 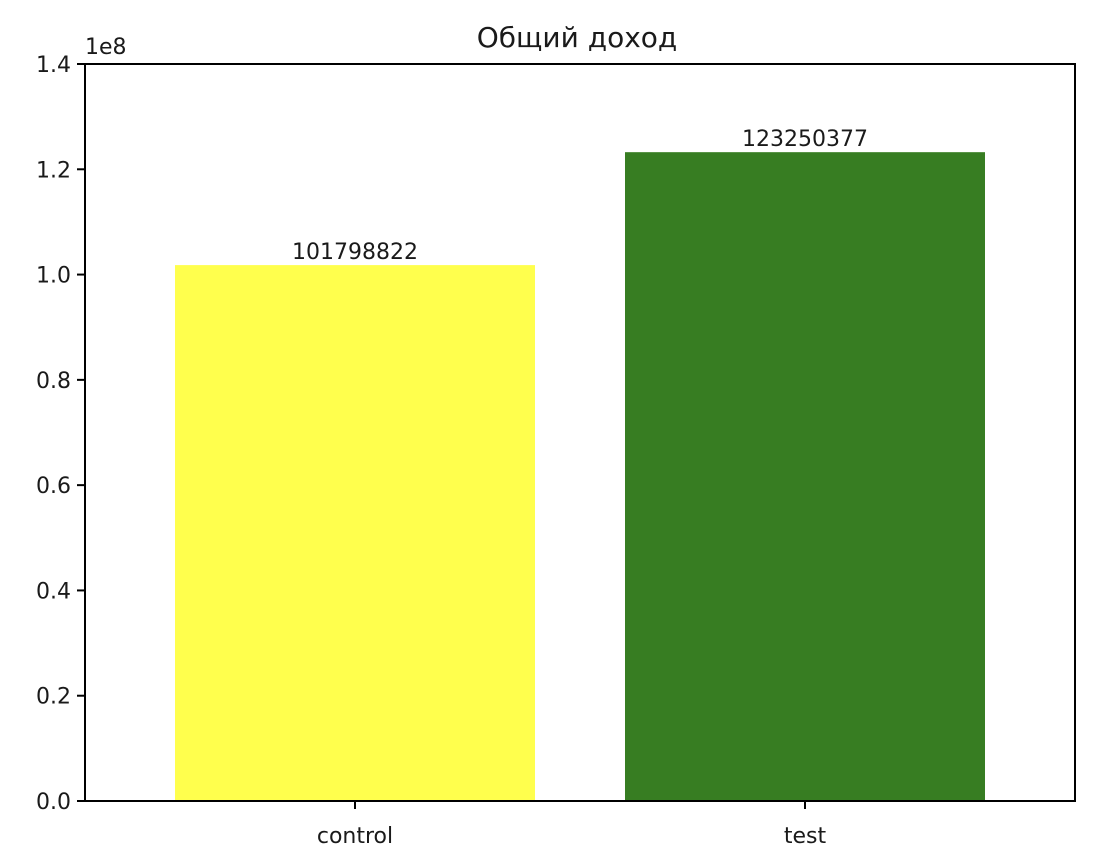 I want to click on y-tick-label-0.8: 0.8, so click(x=53, y=381).